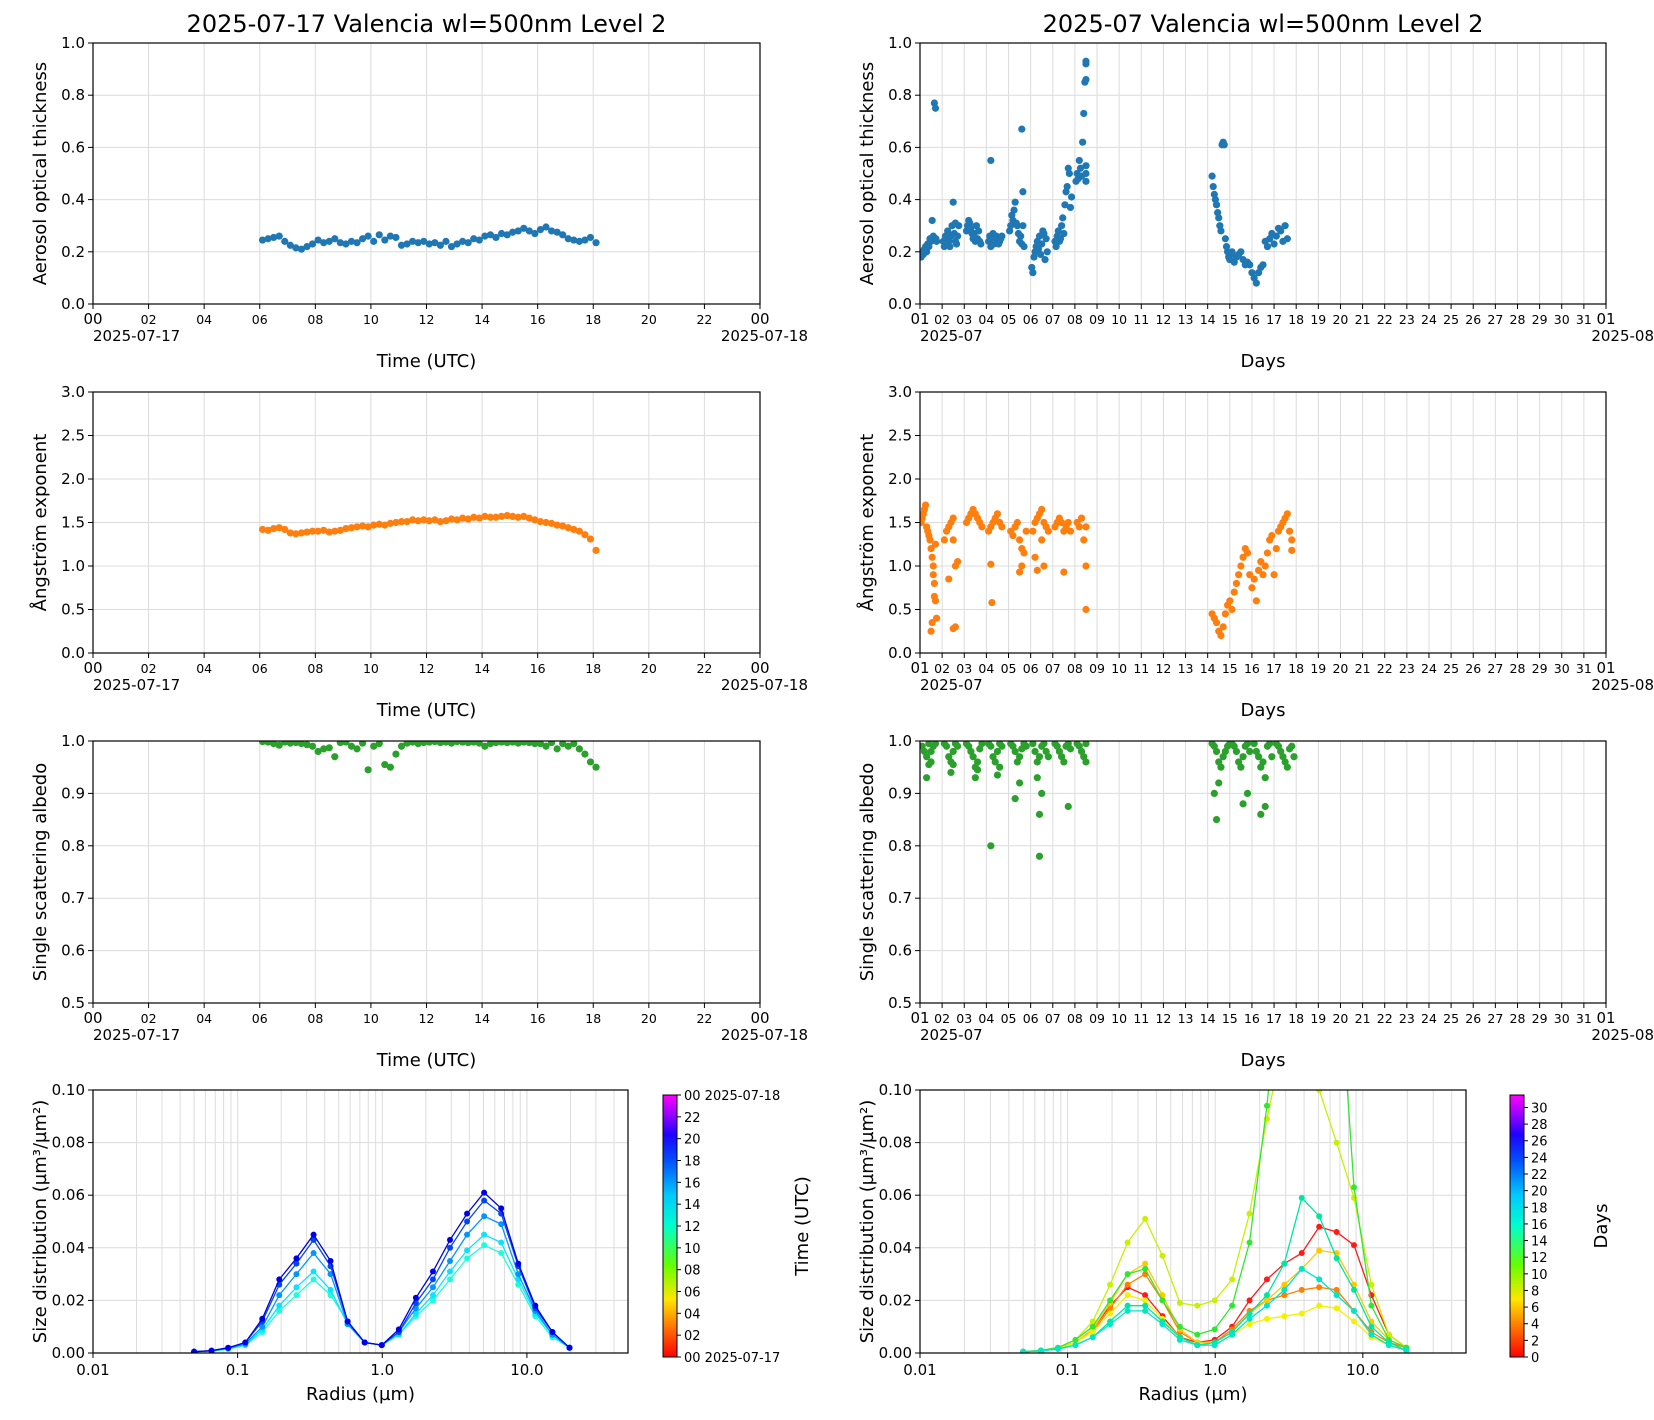 This screenshot has height=1420, width=1654. What do you see at coordinates (1584, 668) in the screenshot?
I see `x-tick-label: 31` at bounding box center [1584, 668].